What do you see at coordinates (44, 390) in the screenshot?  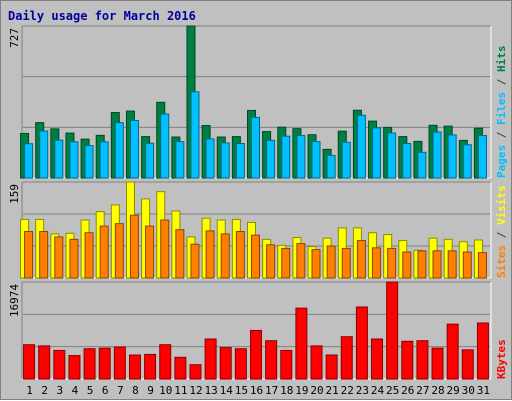 I see `x-tick-label: 2` at bounding box center [44, 390].